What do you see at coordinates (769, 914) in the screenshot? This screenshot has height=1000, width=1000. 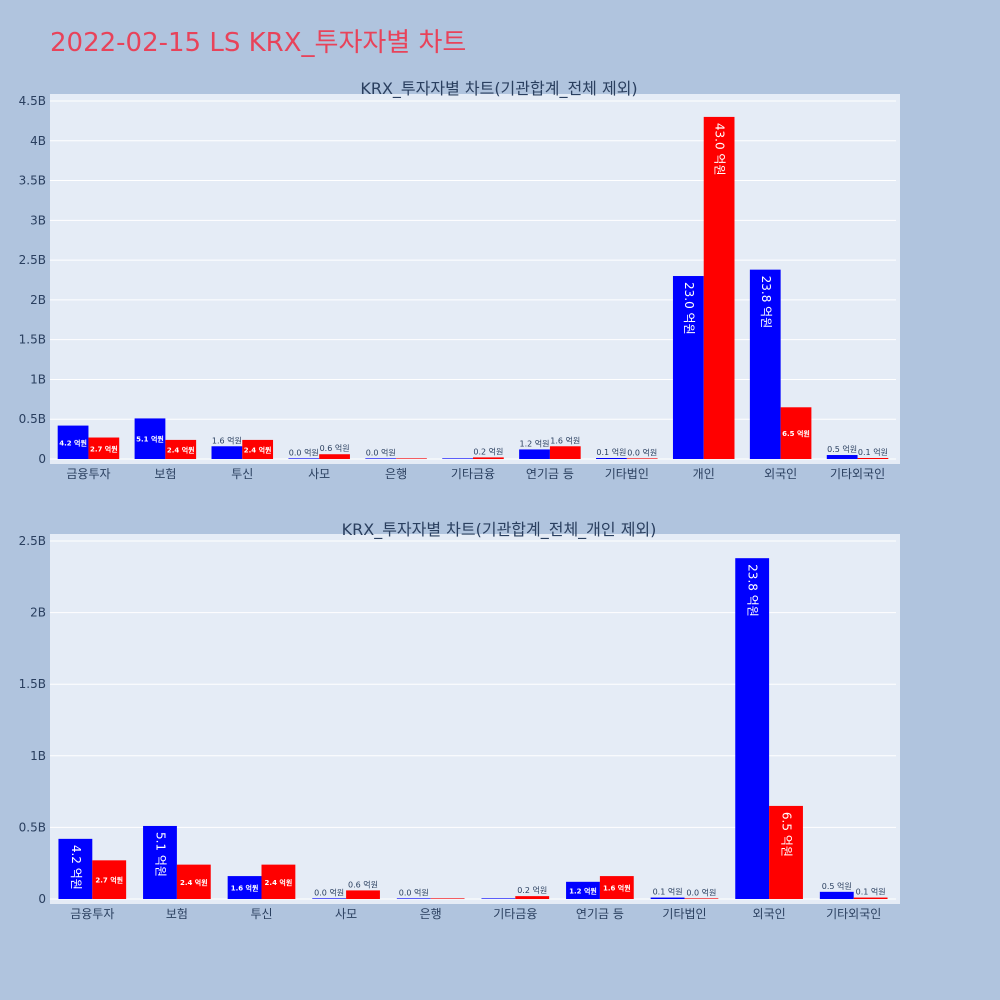 I see `x-tick-label: 외국인` at bounding box center [769, 914].